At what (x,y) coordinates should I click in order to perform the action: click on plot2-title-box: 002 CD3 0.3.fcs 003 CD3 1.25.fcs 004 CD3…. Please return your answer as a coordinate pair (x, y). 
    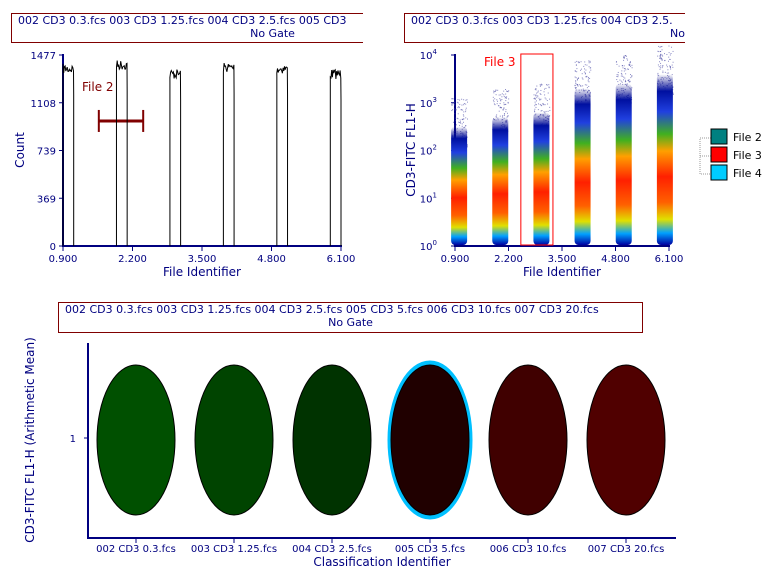
    Looking at the image, I should click on (544, 28).